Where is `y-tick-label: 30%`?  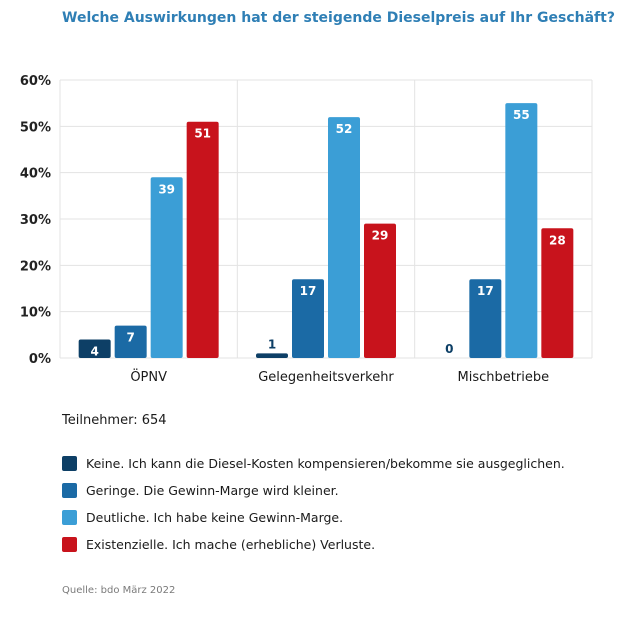
y-tick-label: 30% is located at coordinates (35, 220).